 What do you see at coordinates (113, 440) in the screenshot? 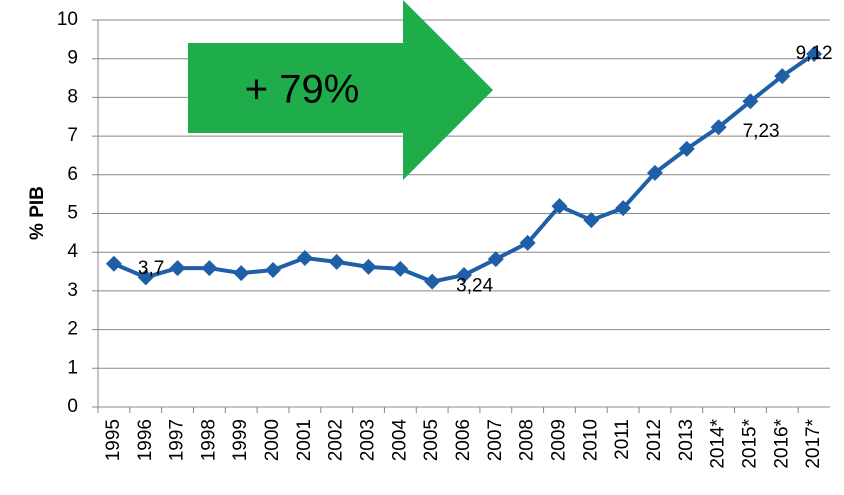
I see `x-tick-label: 1995` at bounding box center [113, 440].